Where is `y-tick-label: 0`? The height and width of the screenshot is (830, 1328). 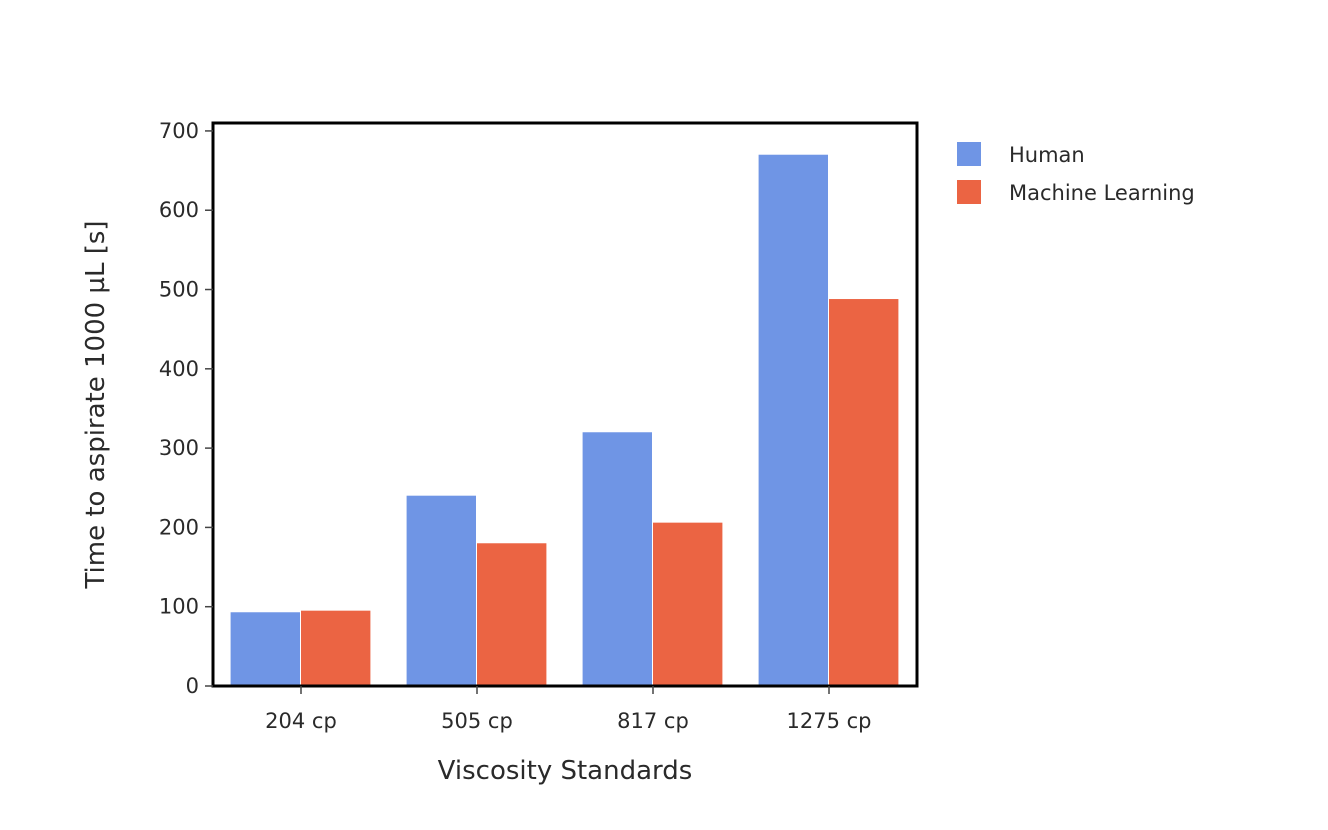 y-tick-label: 0 is located at coordinates (192, 686).